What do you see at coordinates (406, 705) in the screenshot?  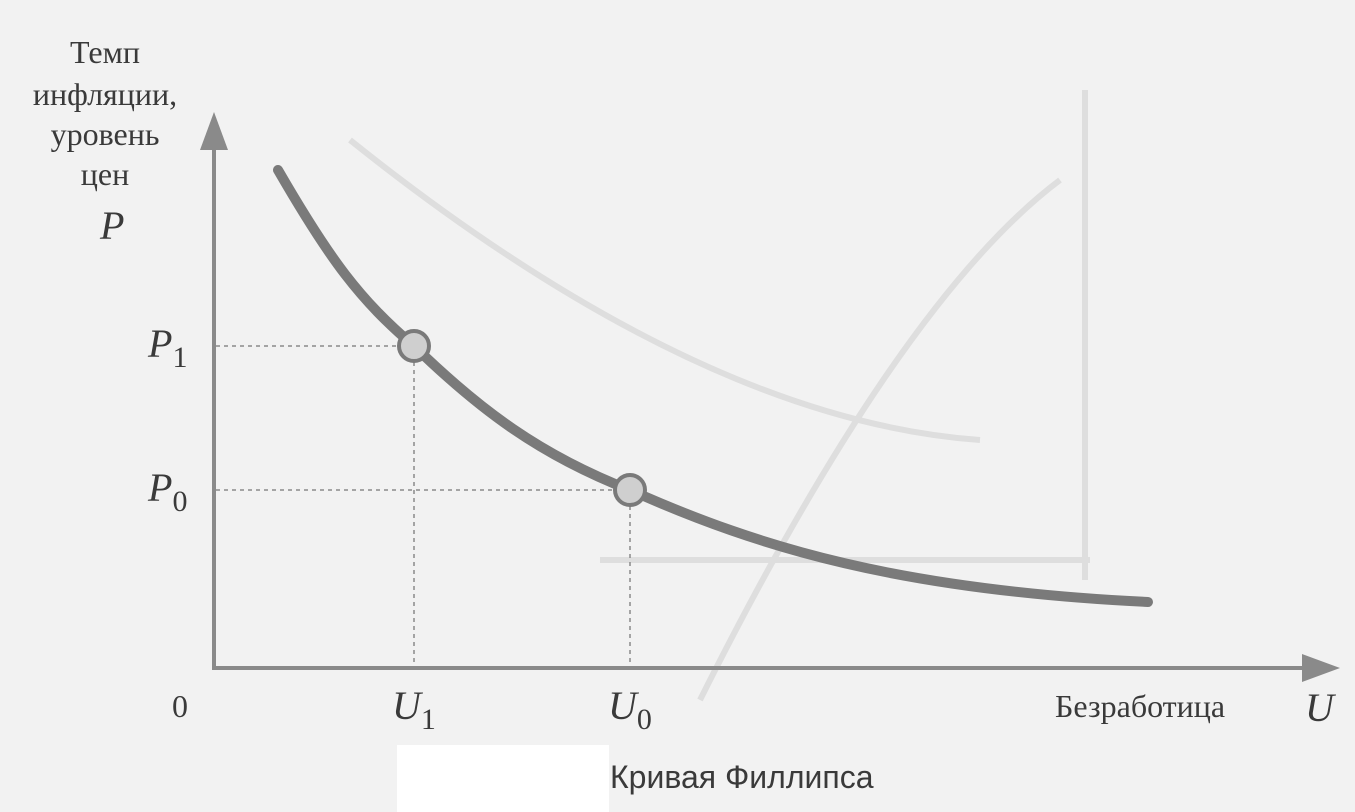 I see `tick-label-u1-base: U` at bounding box center [406, 705].